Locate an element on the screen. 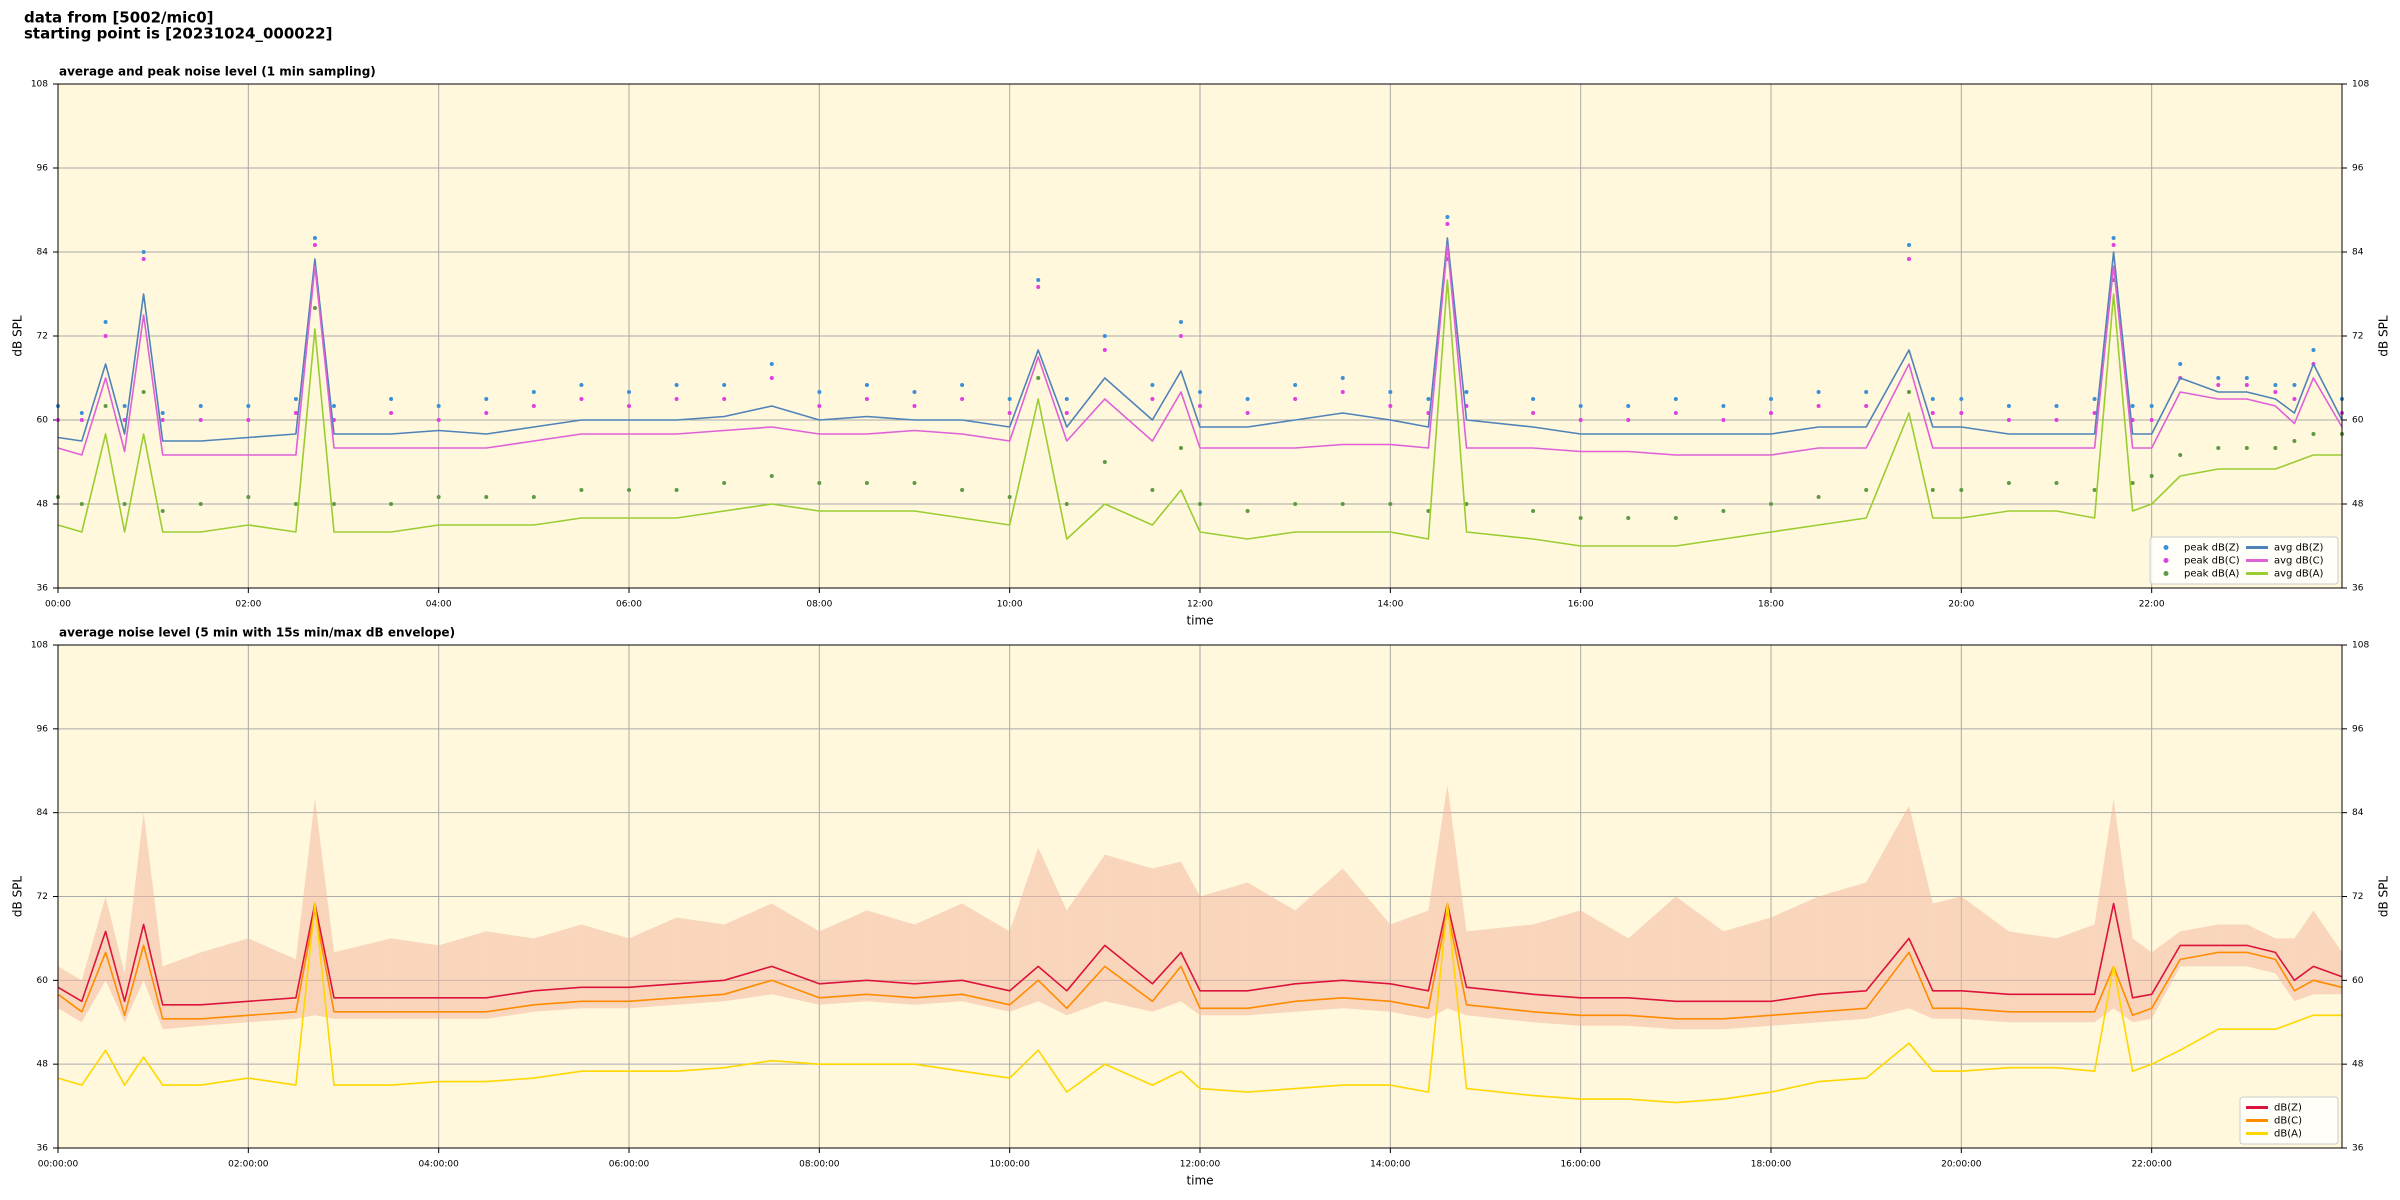  x-tick-label: 20:00 is located at coordinates (1961, 605).